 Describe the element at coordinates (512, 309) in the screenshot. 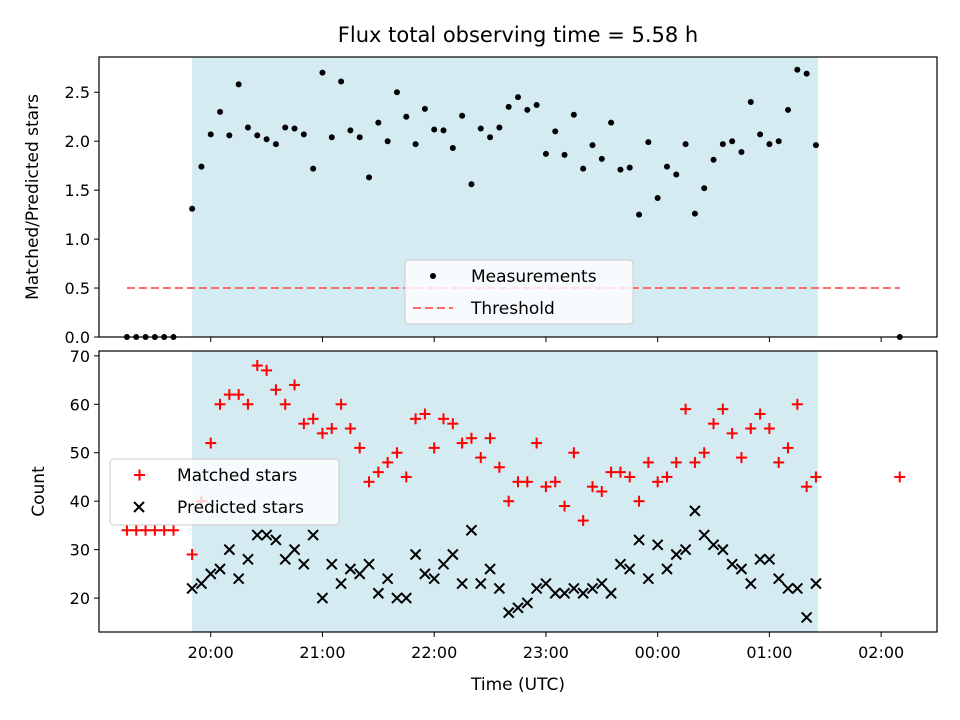

I see `legend-label: Threshold` at that location.